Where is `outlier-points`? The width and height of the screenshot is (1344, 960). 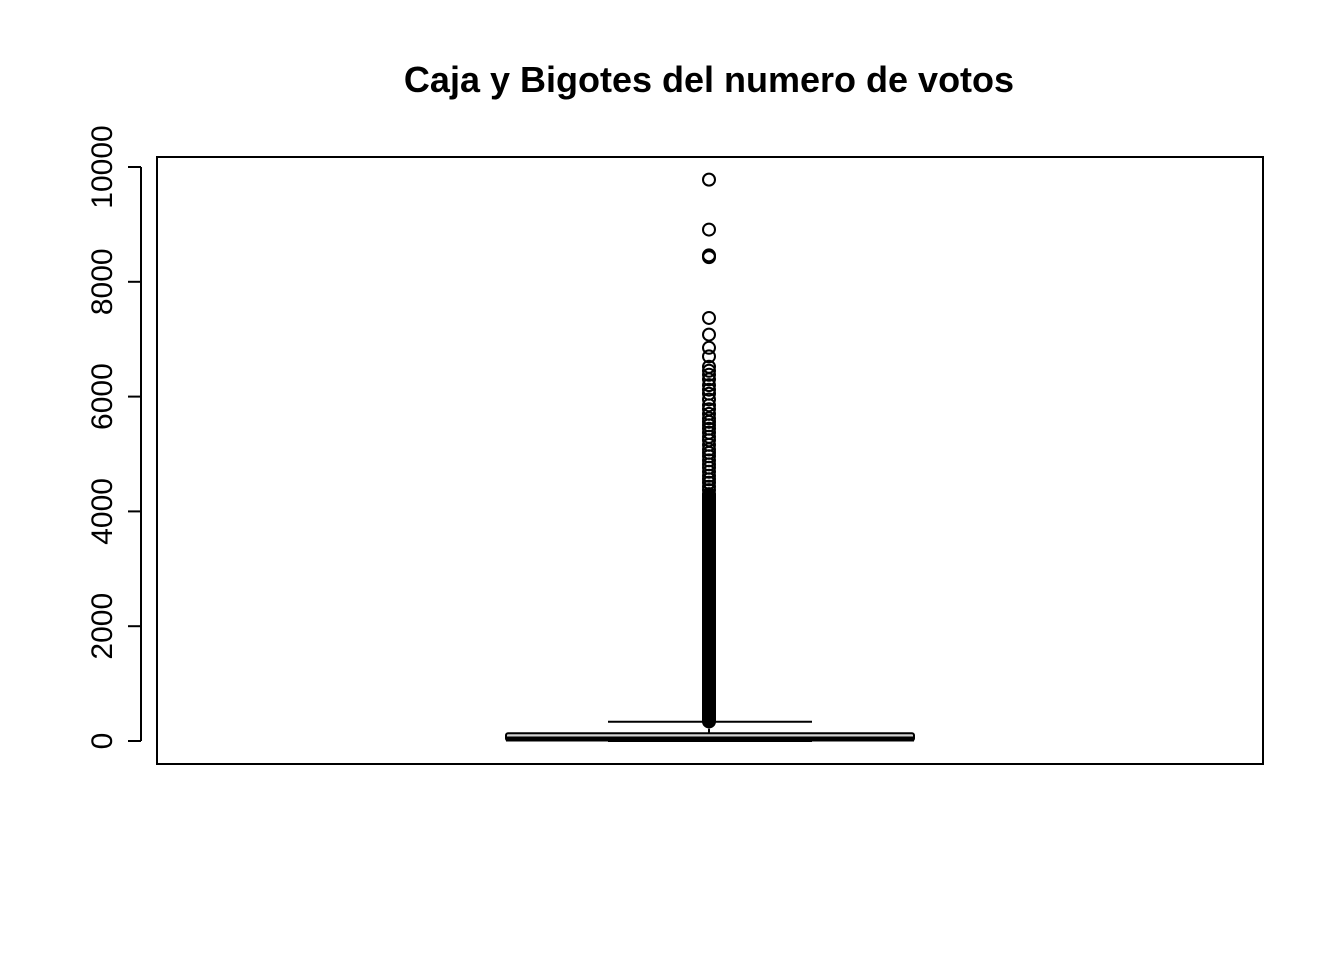
outlier-points is located at coordinates (709, 450).